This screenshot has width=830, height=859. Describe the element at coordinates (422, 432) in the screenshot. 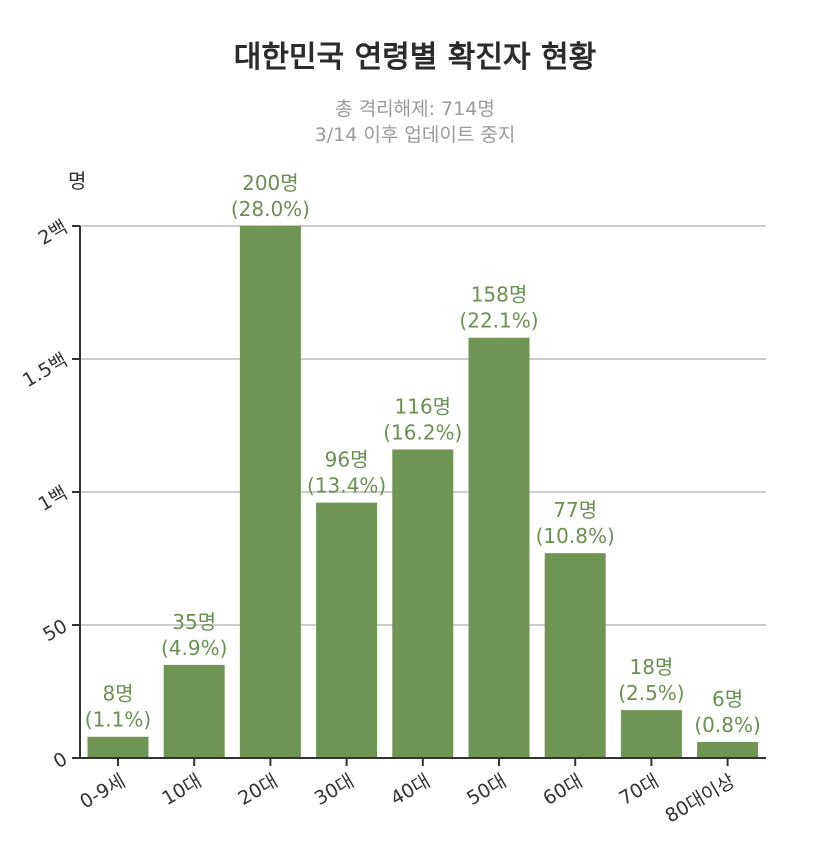

I see `bar-percent-label: (16.2%)` at that location.